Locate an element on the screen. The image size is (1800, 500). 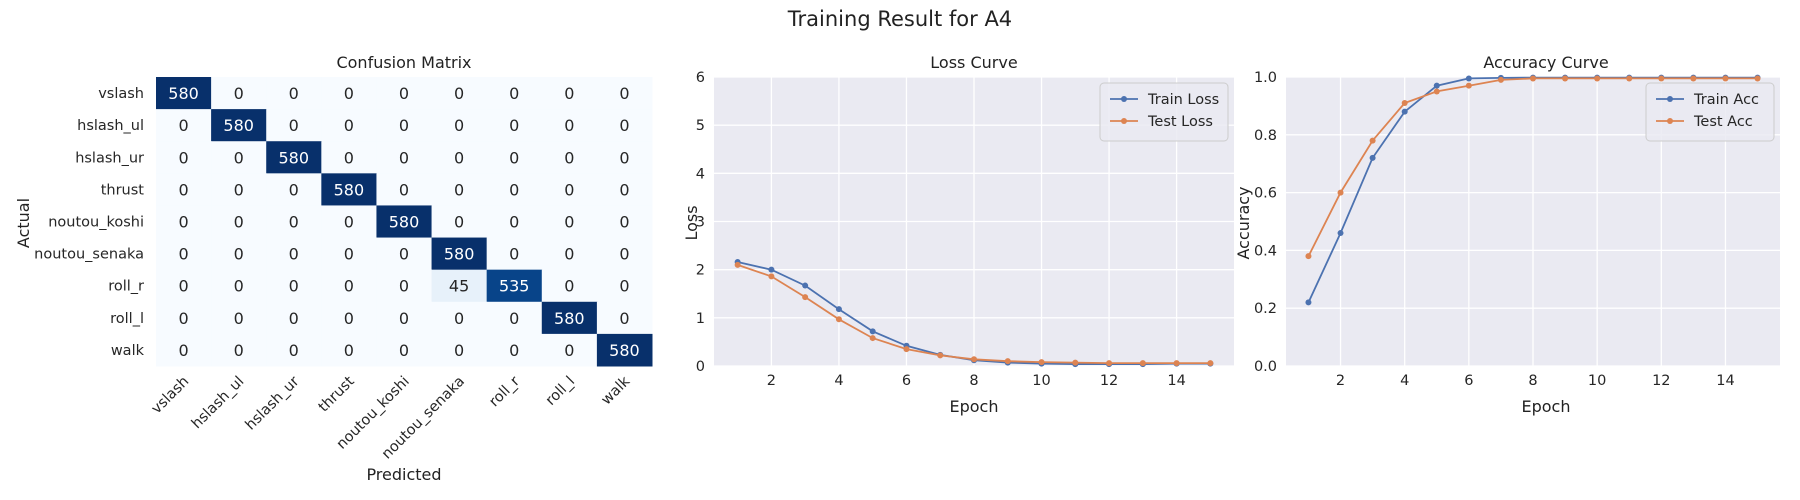
acc-y-tick: 0.8 is located at coordinates (1265, 136).